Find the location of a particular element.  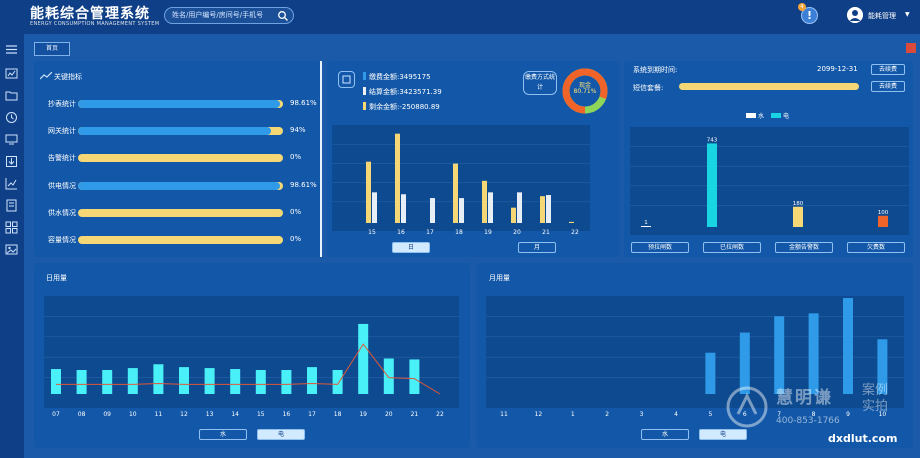

user-avatar-icon is located at coordinates (855, 15).